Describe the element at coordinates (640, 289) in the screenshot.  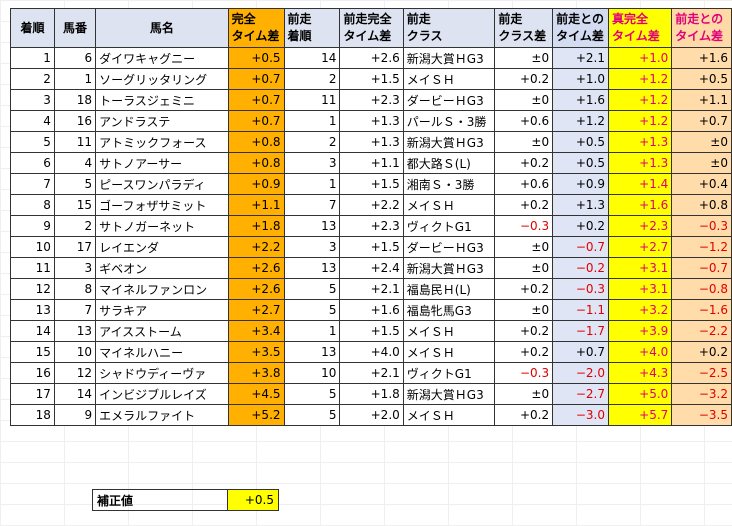
I see `cell-true-time-diff: +3.1` at that location.